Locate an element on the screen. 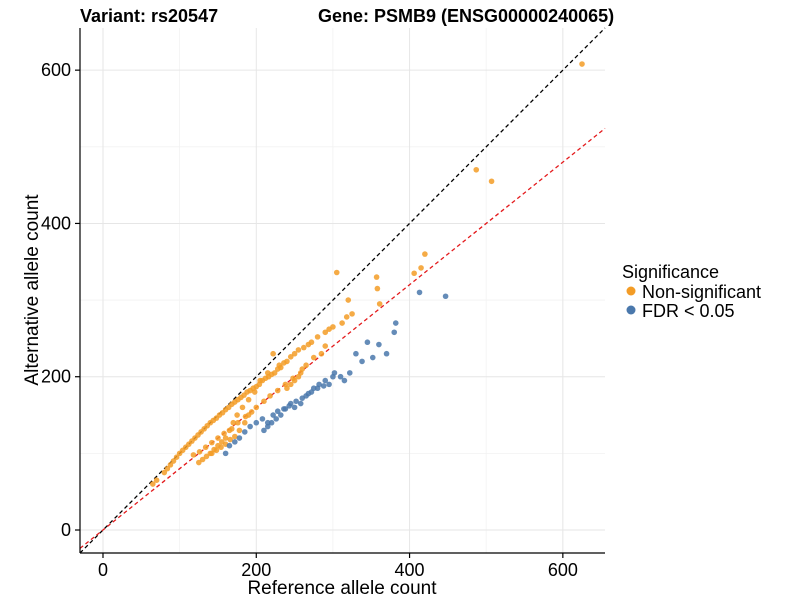 The image size is (800, 600). y-tick-label: 400 is located at coordinates (56, 223).